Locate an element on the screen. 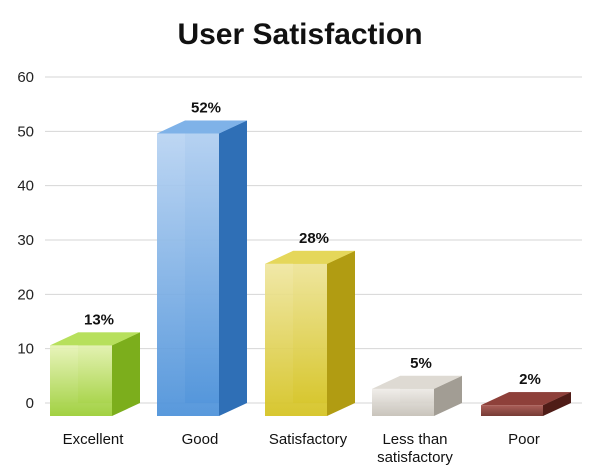 The height and width of the screenshot is (474, 600). data-label-1: 52% is located at coordinates (206, 107).